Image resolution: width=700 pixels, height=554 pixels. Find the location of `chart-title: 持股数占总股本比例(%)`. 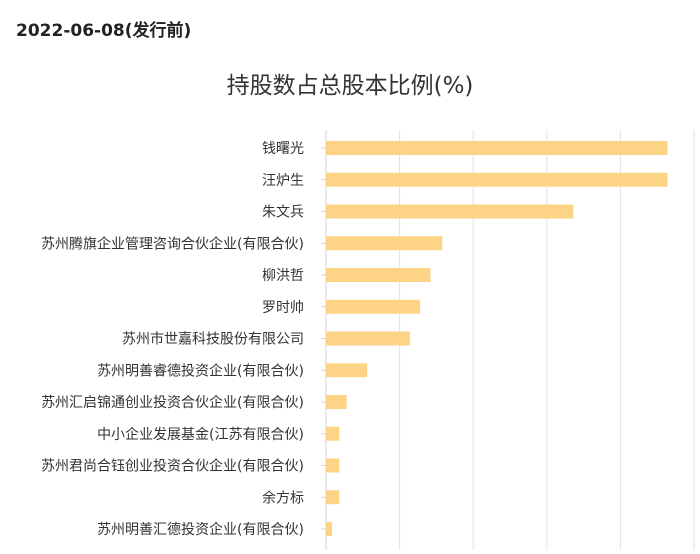

chart-title: 持股数占总股本比例(%) is located at coordinates (350, 86).